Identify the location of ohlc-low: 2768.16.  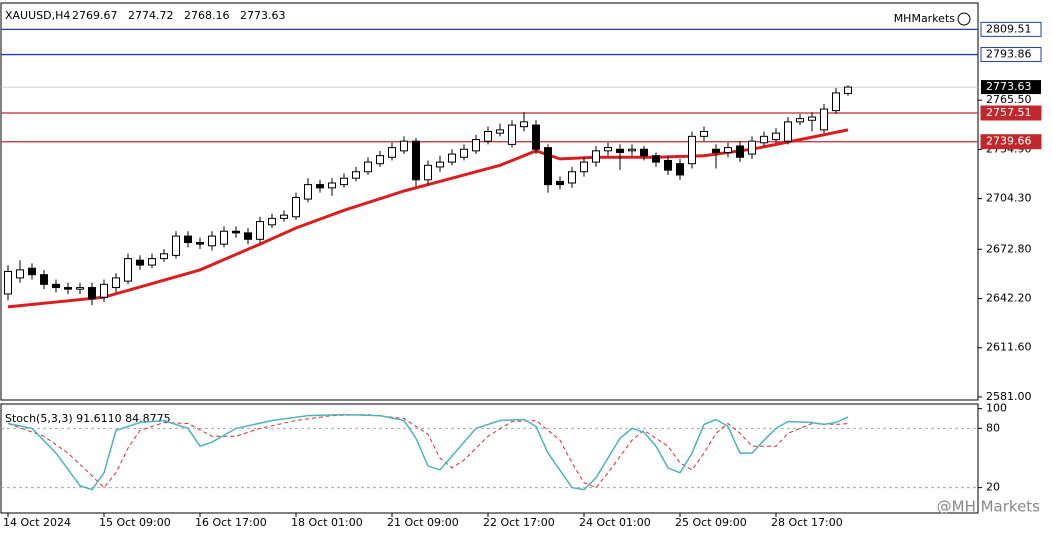
(207, 15).